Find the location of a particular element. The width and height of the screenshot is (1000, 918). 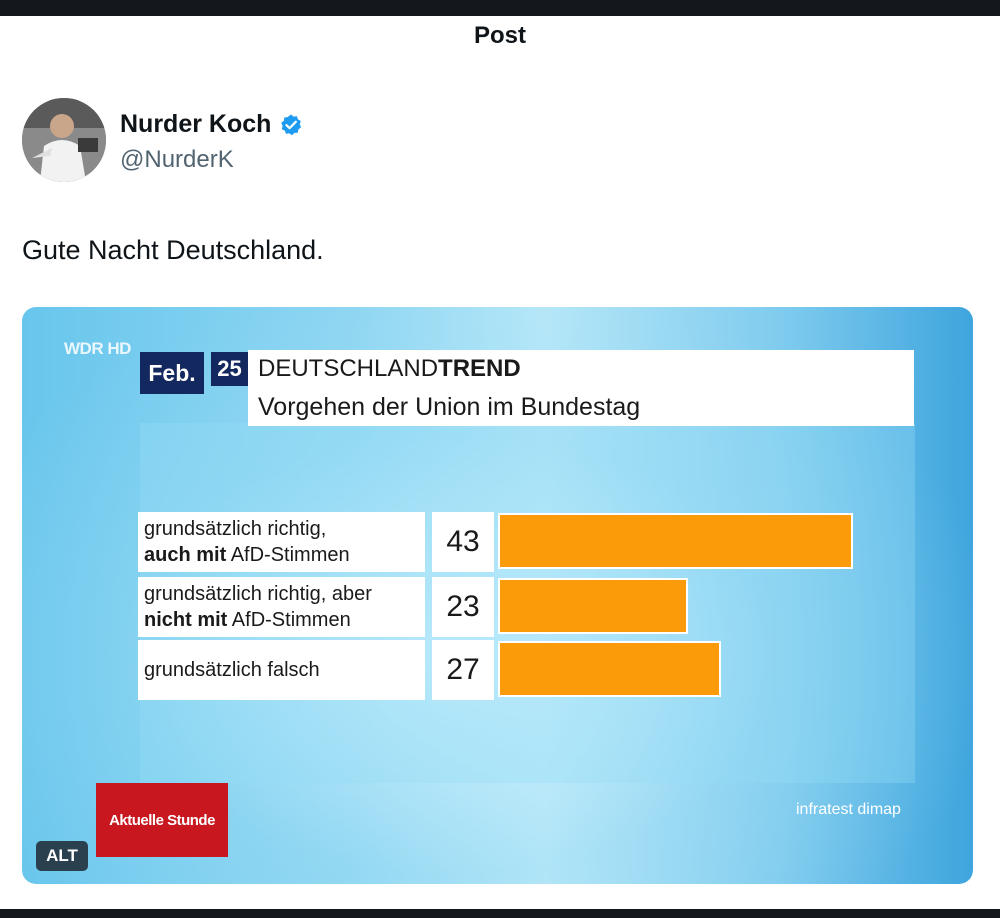

bar-label-line: auch mit AfD-Stimmen is located at coordinates (284, 555).